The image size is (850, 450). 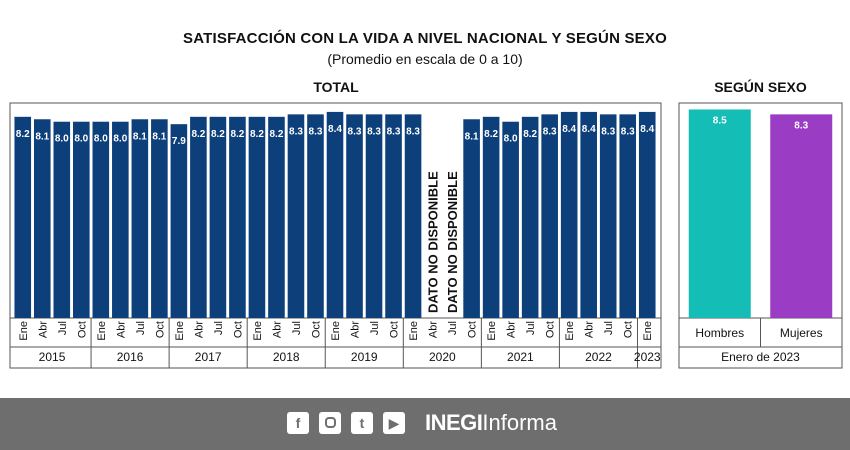 I want to click on inegi-informa-logo: INEGIInforma, so click(x=491, y=423).